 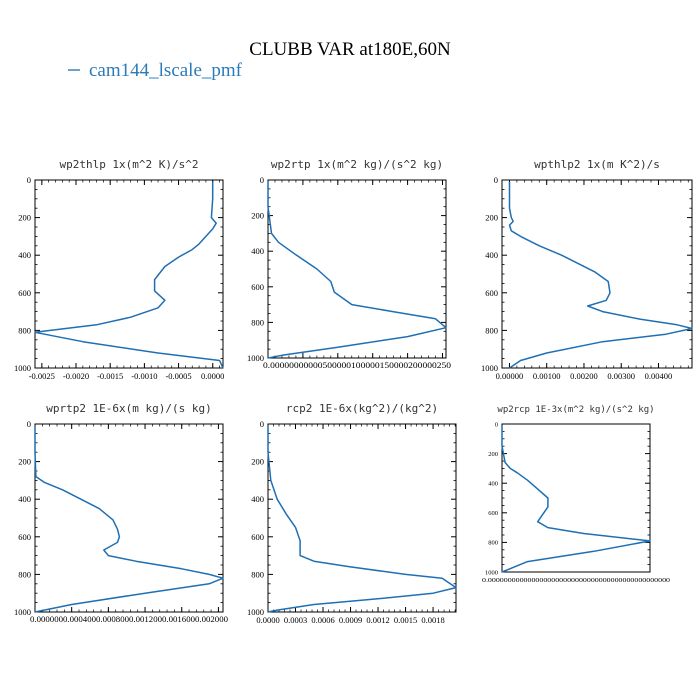 I want to click on x-tick-label: 0.00200, so click(x=584, y=376).